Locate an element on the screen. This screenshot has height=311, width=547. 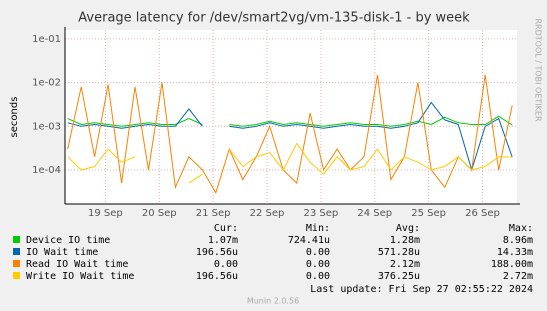
legend-label: Read IO Wait time is located at coordinates (77, 264).